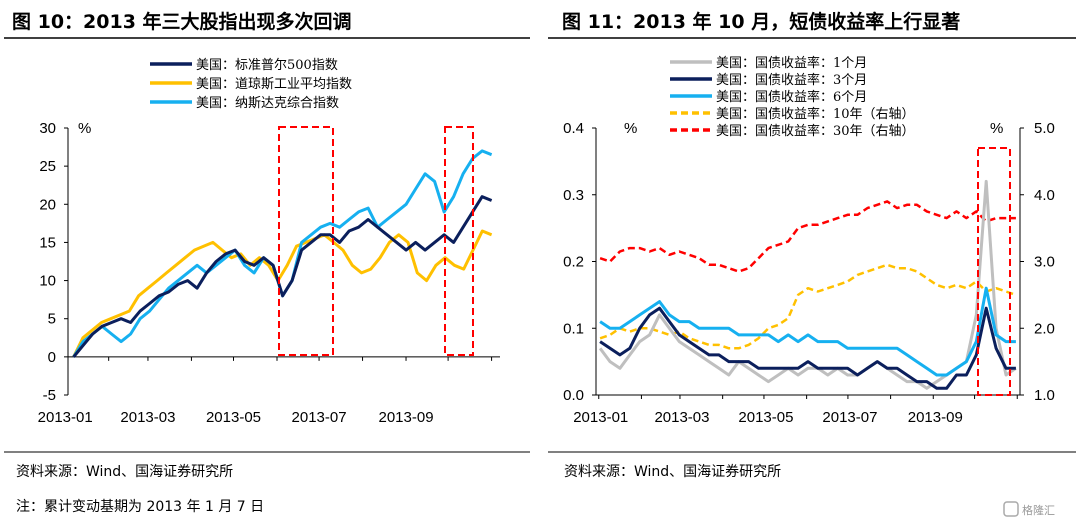 The height and width of the screenshot is (526, 1080). Describe the element at coordinates (761, 21) in the screenshot. I see `chart-2-title: 图 11：2013 年 10 月，短债收益率上行显著` at that location.